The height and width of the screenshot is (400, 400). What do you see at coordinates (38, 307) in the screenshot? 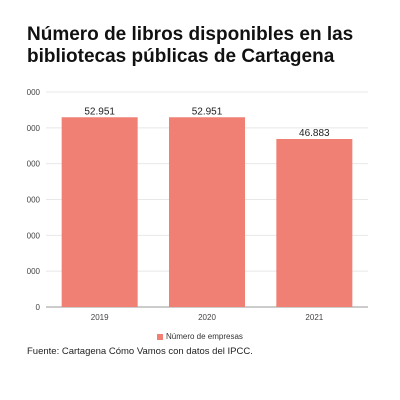
I see `y-tick-label: 0` at bounding box center [38, 307].